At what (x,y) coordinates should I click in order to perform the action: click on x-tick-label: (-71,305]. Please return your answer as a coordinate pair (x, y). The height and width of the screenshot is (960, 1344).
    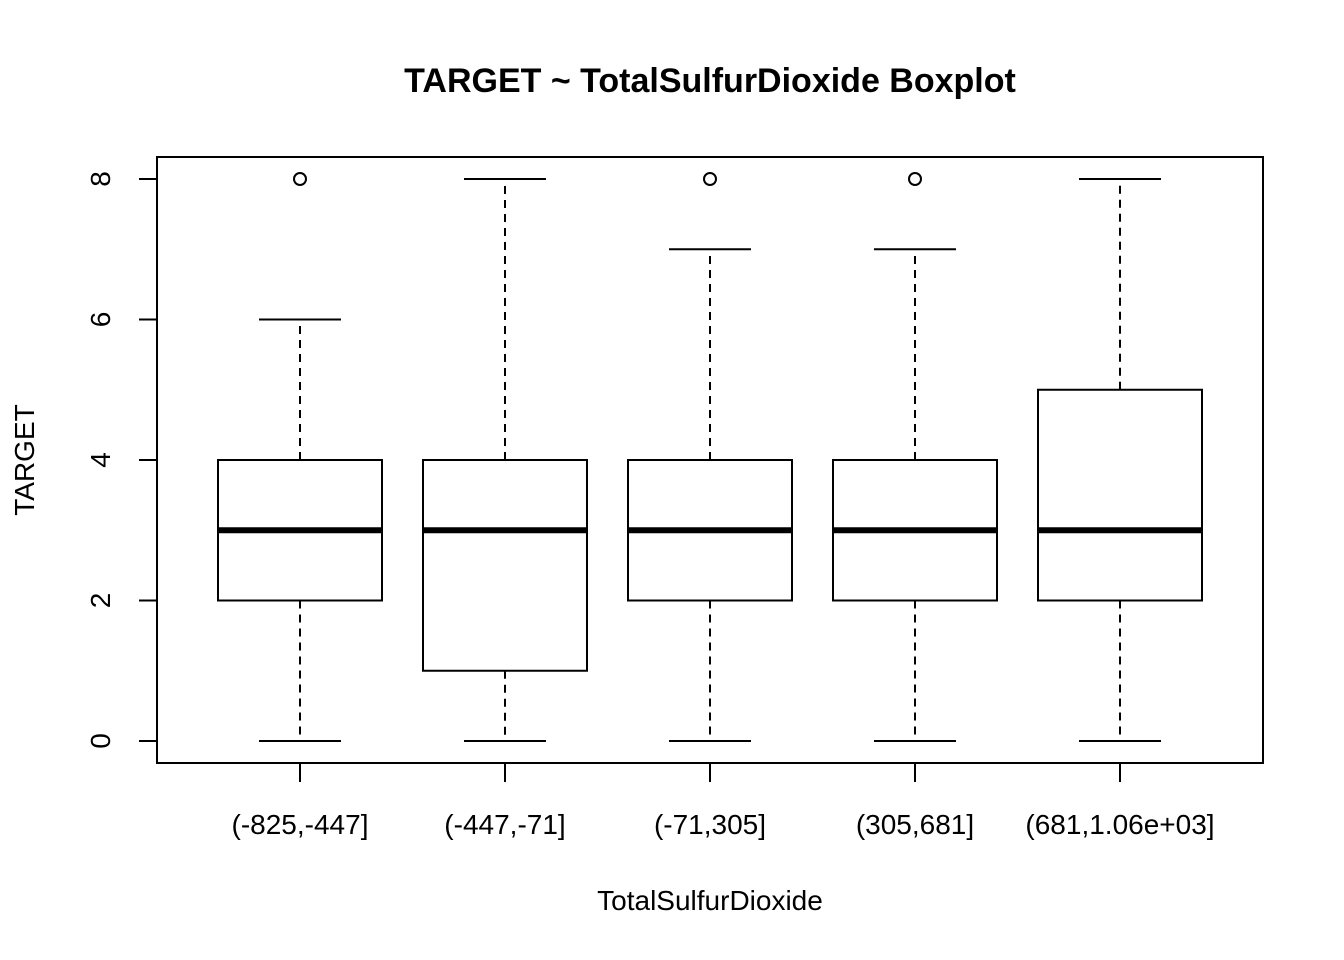
    Looking at the image, I should click on (710, 824).